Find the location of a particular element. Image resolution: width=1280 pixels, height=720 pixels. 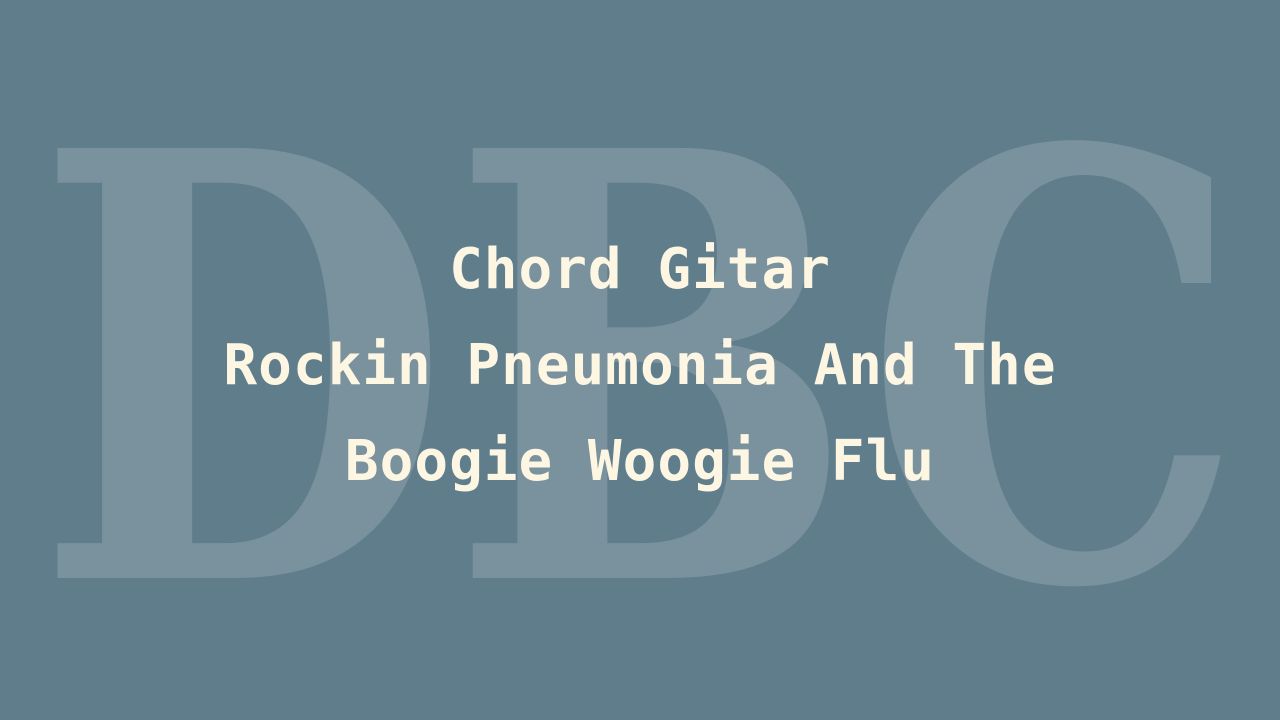

title-line-2: Rockin Pneumonia And The is located at coordinates (640, 365).